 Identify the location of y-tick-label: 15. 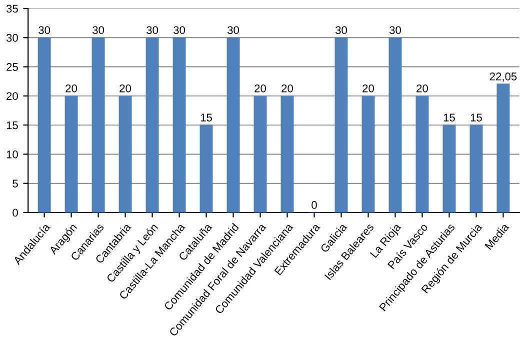
(12, 125).